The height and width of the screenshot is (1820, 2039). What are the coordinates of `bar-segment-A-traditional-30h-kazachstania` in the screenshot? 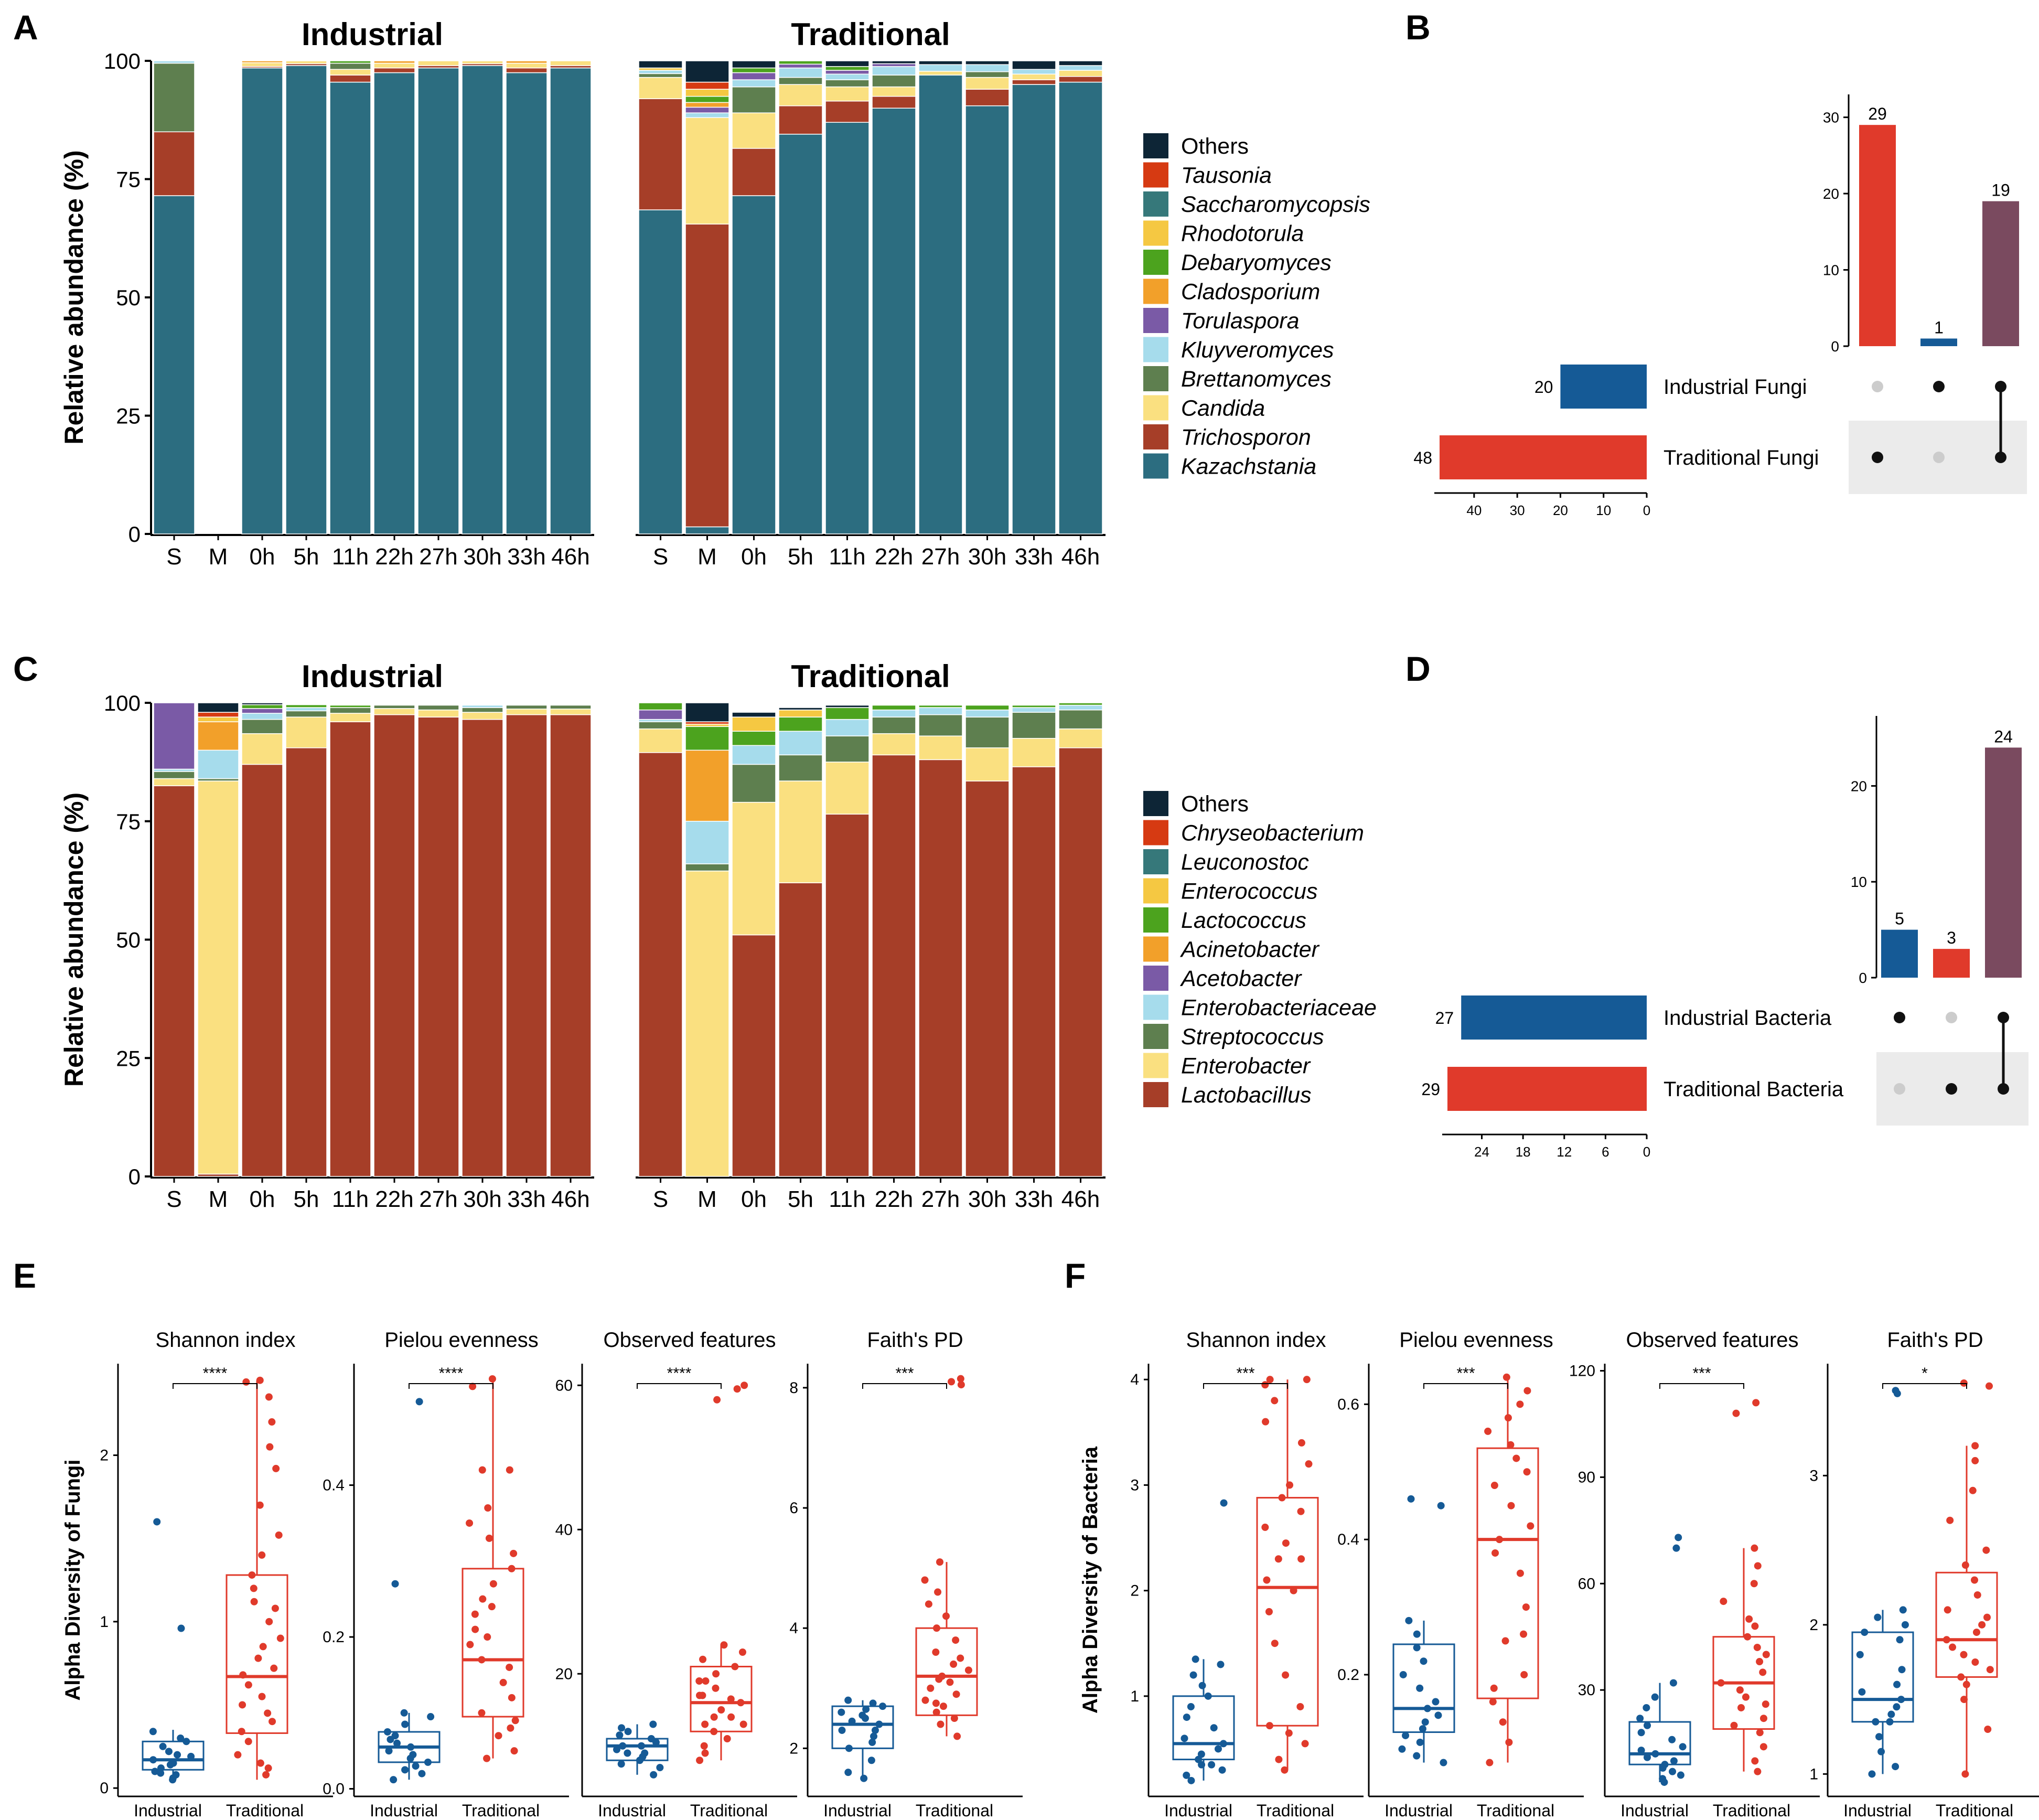 It's located at (987, 319).